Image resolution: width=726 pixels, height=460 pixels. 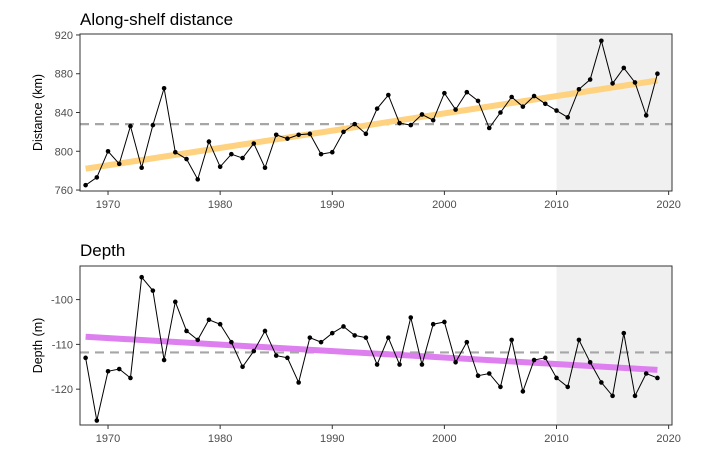 What do you see at coordinates (108, 439) in the screenshot?
I see `depth-x-tick-label: 1970` at bounding box center [108, 439].